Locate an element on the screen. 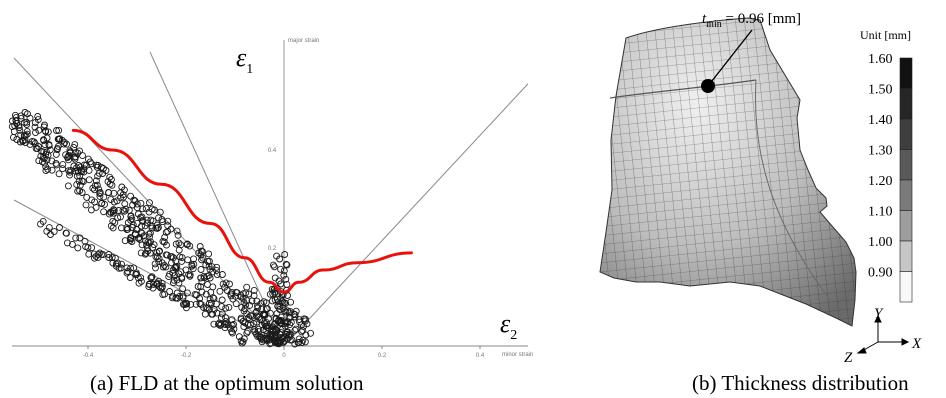 The height and width of the screenshot is (398, 946). tmin-value: = 0.96 [mm] is located at coordinates (761, 19).